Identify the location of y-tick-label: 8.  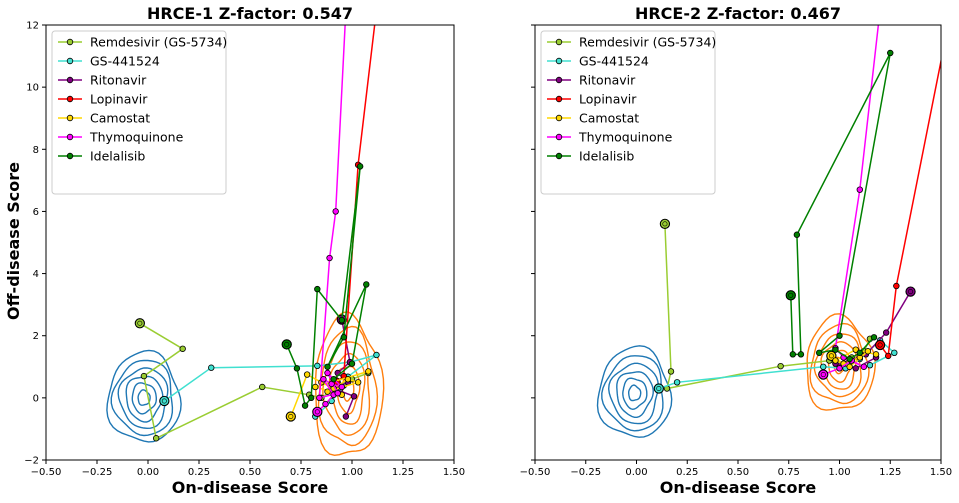
(36, 150).